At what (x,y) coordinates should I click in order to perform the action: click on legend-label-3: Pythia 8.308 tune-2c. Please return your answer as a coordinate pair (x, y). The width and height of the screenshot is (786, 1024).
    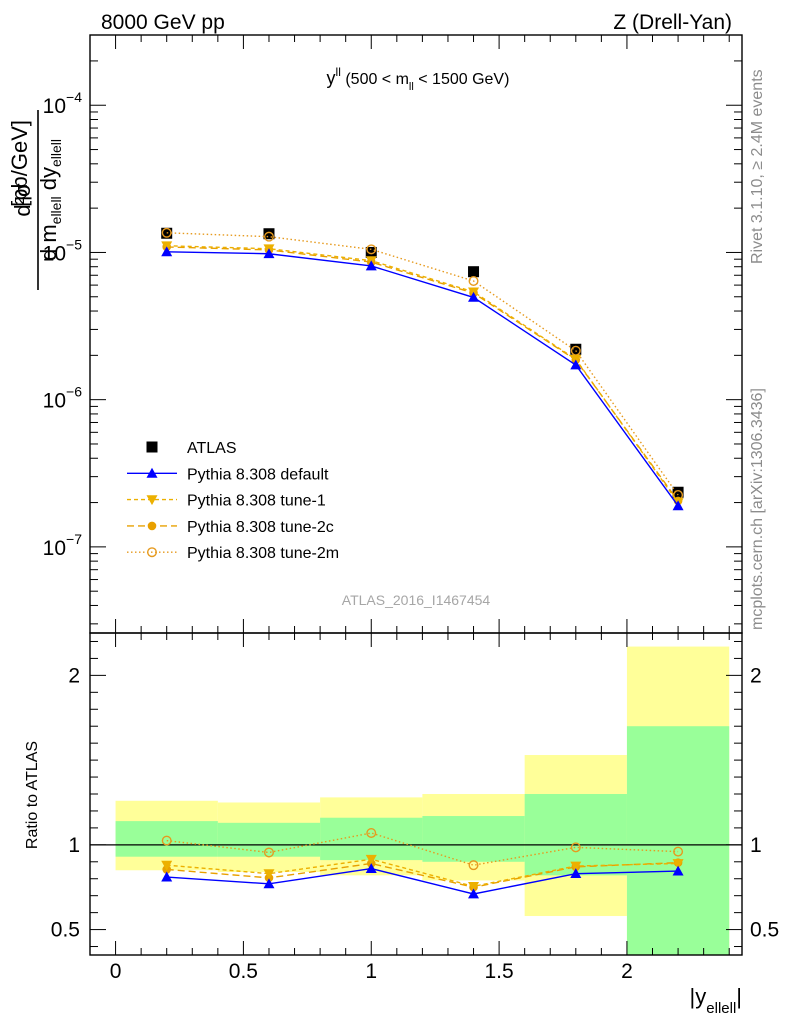
    Looking at the image, I should click on (260, 527).